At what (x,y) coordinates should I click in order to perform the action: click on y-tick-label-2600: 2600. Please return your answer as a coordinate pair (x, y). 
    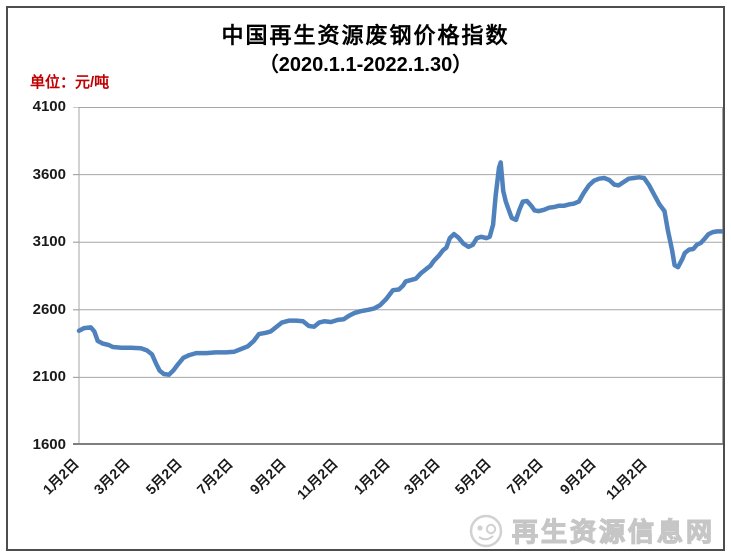
    Looking at the image, I should click on (49, 309).